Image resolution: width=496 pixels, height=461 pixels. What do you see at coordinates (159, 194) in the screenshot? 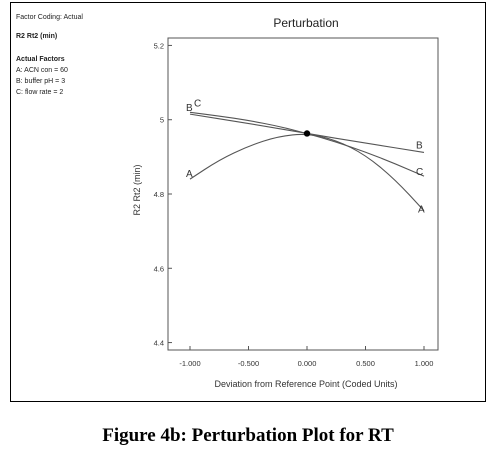
I see `y-tick-label: 4.8` at bounding box center [159, 194].